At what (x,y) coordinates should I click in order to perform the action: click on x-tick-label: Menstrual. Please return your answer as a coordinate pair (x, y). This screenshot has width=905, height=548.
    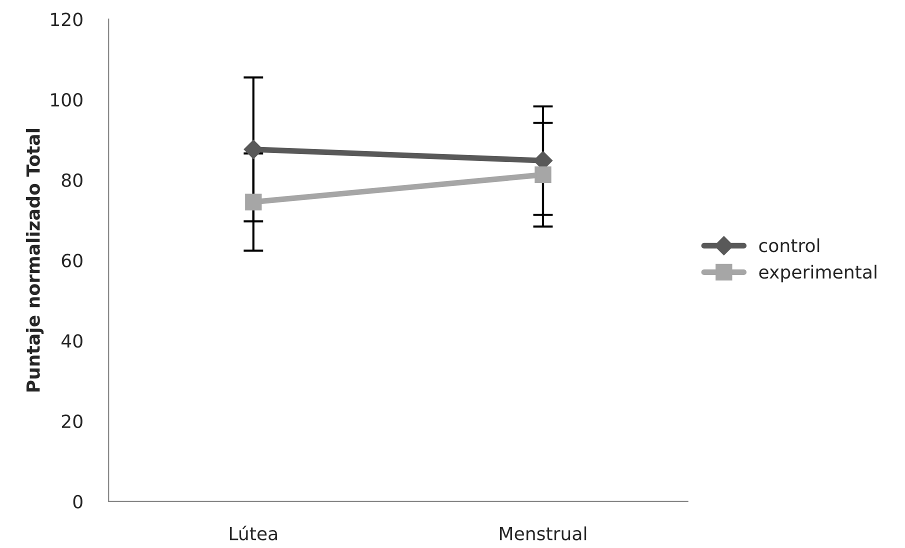
    Looking at the image, I should click on (543, 533).